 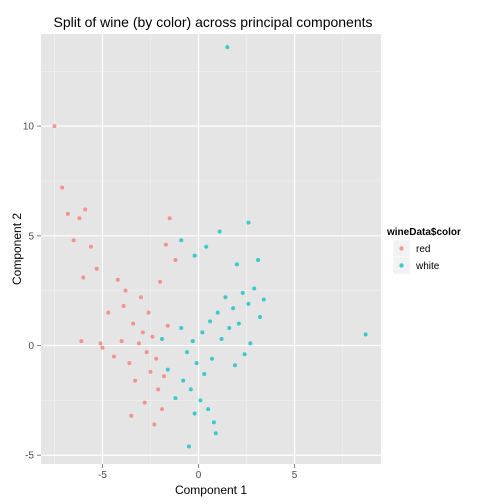 What do you see at coordinates (31, 346) in the screenshot?
I see `y-tick-label: 0` at bounding box center [31, 346].